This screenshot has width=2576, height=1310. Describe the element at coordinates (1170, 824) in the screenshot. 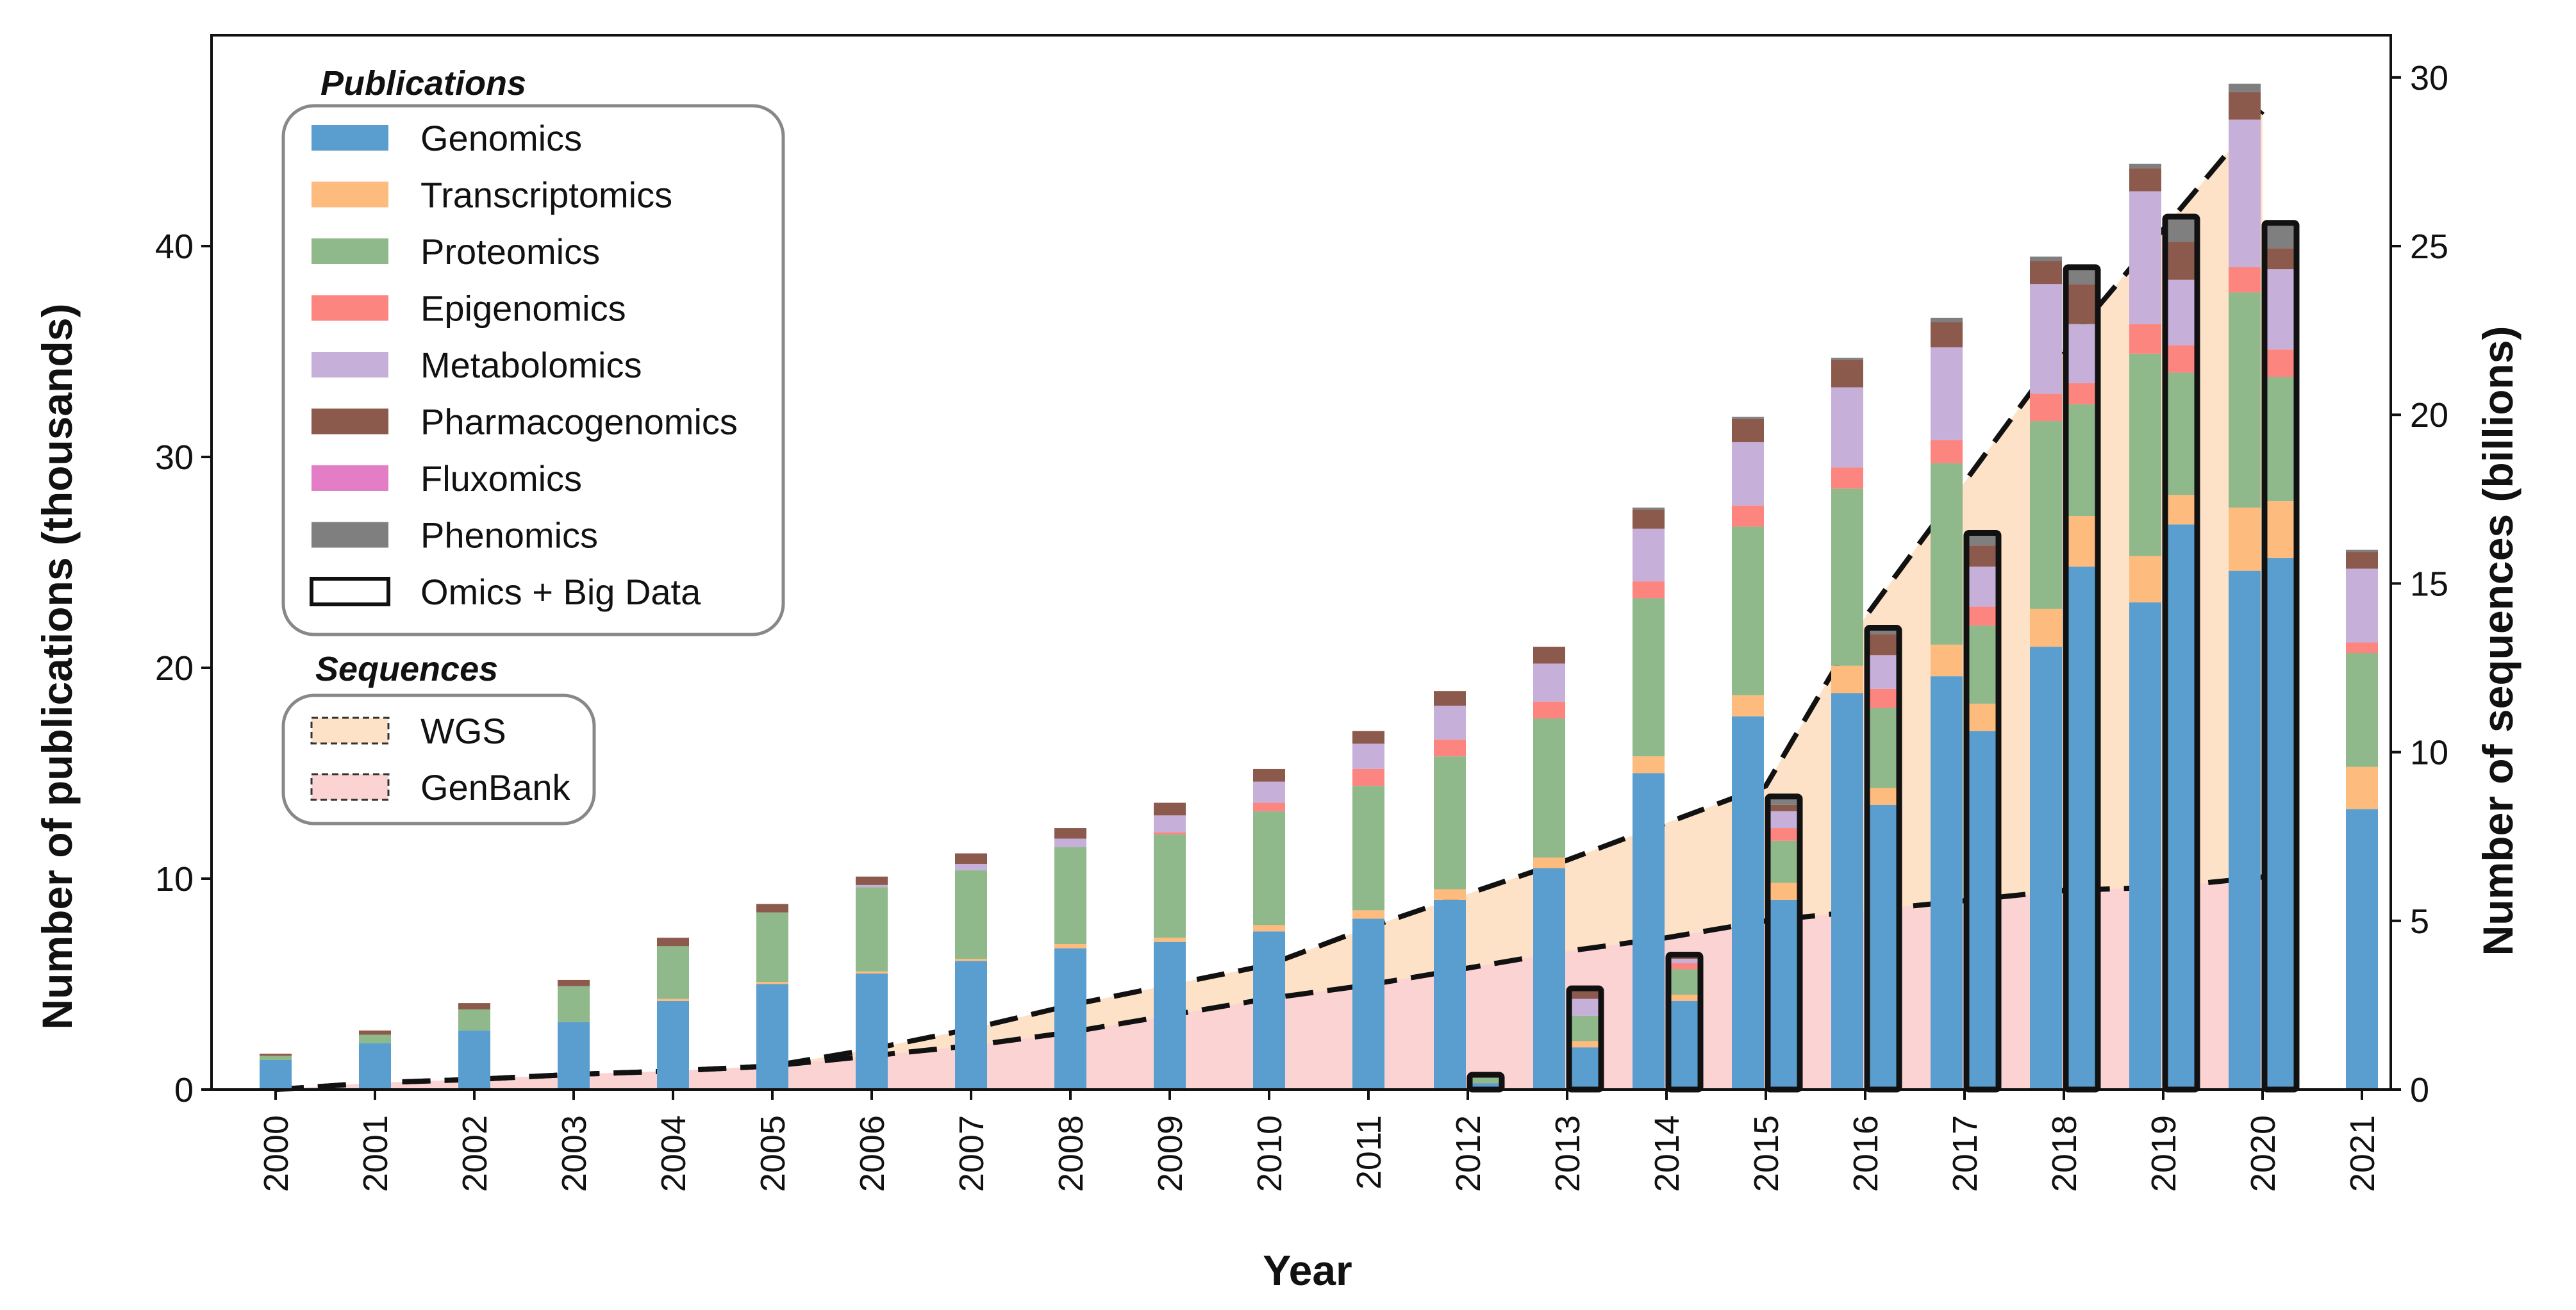

I see `bar-2009-metabolomics` at that location.